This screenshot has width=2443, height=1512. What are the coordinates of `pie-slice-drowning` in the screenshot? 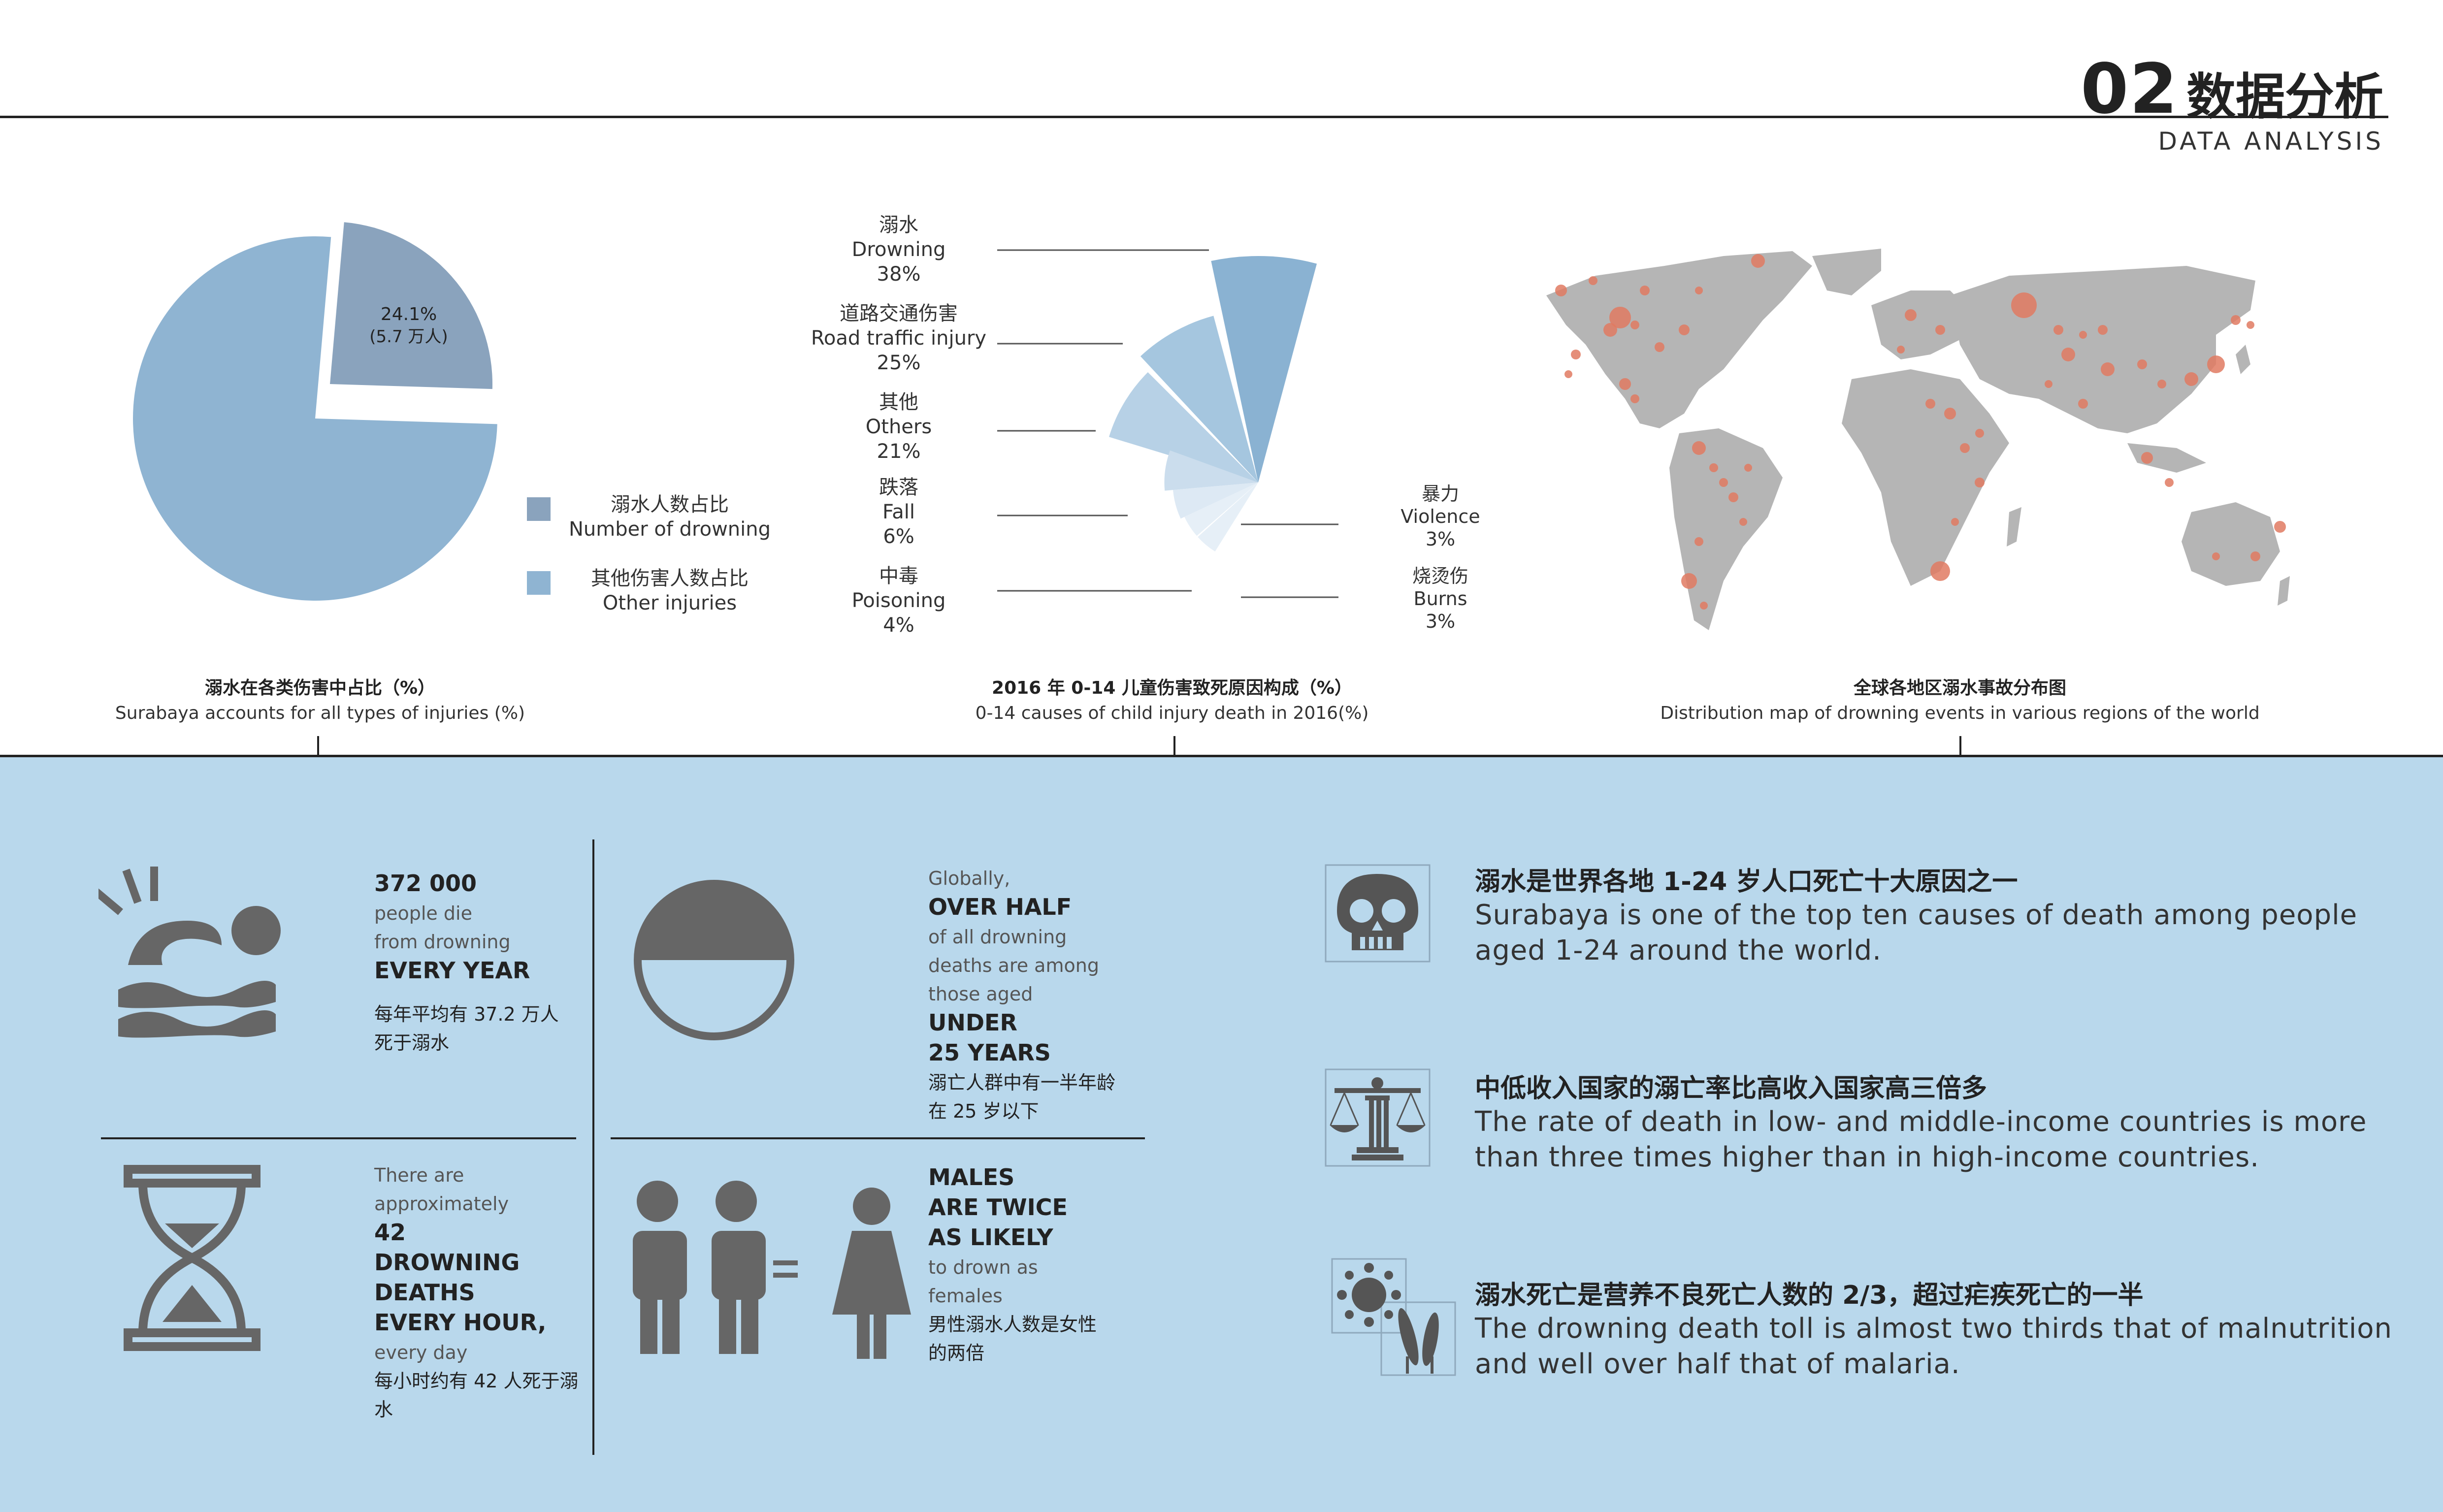 It's located at (411, 305).